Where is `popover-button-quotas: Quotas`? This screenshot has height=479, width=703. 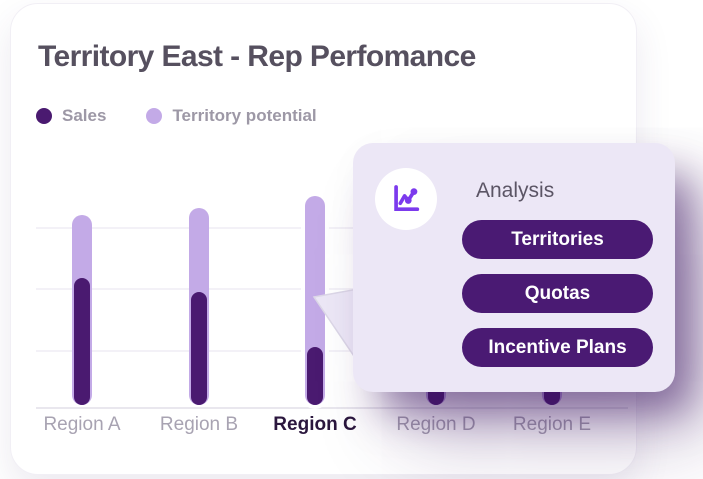 popover-button-quotas: Quotas is located at coordinates (557, 293).